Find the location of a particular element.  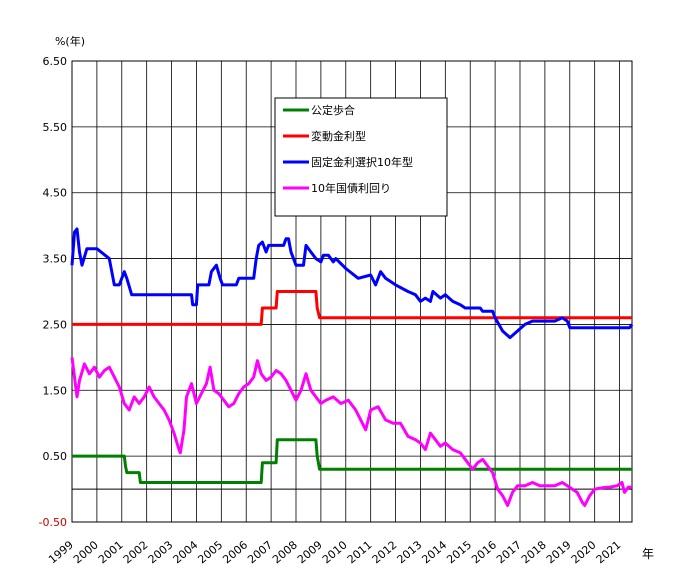

x-tick-label: 2000 is located at coordinates (86, 552).